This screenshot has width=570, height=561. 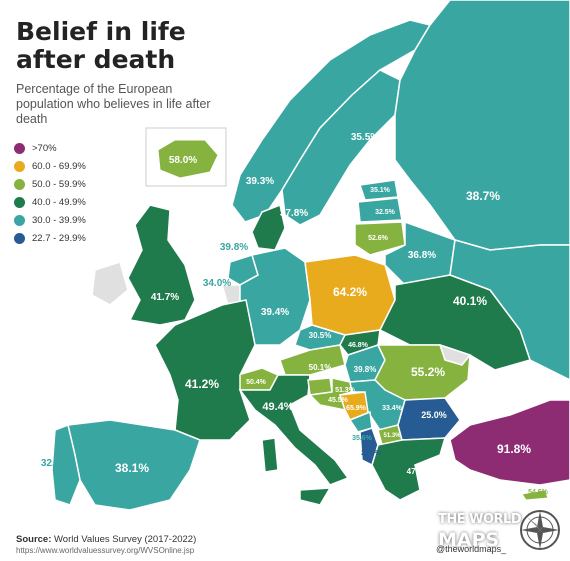 I want to click on region-latvia, so click(x=380, y=210).